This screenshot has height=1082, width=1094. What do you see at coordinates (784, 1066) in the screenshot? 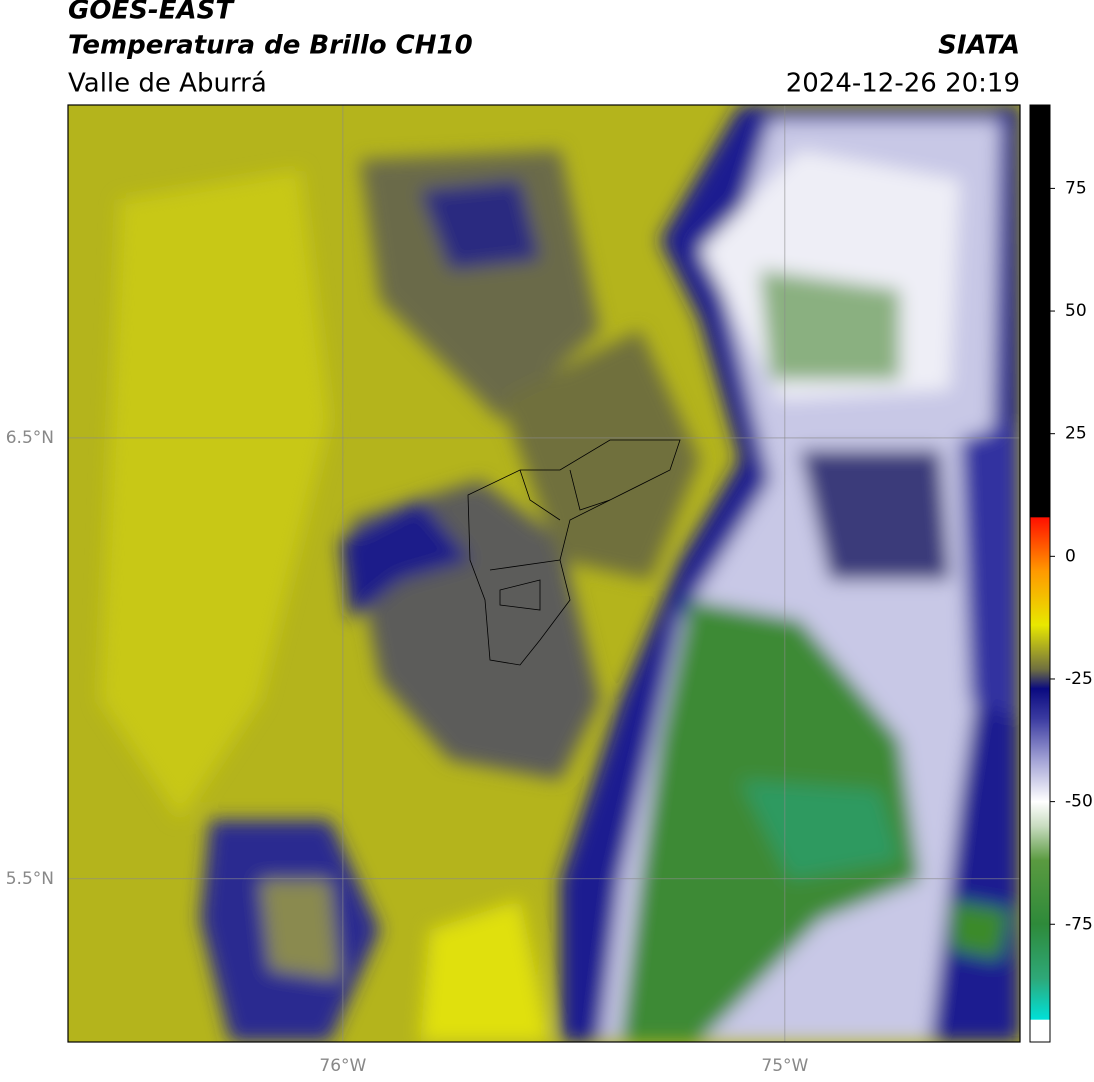
I see `x-tick-label: 75°W` at bounding box center [784, 1066].